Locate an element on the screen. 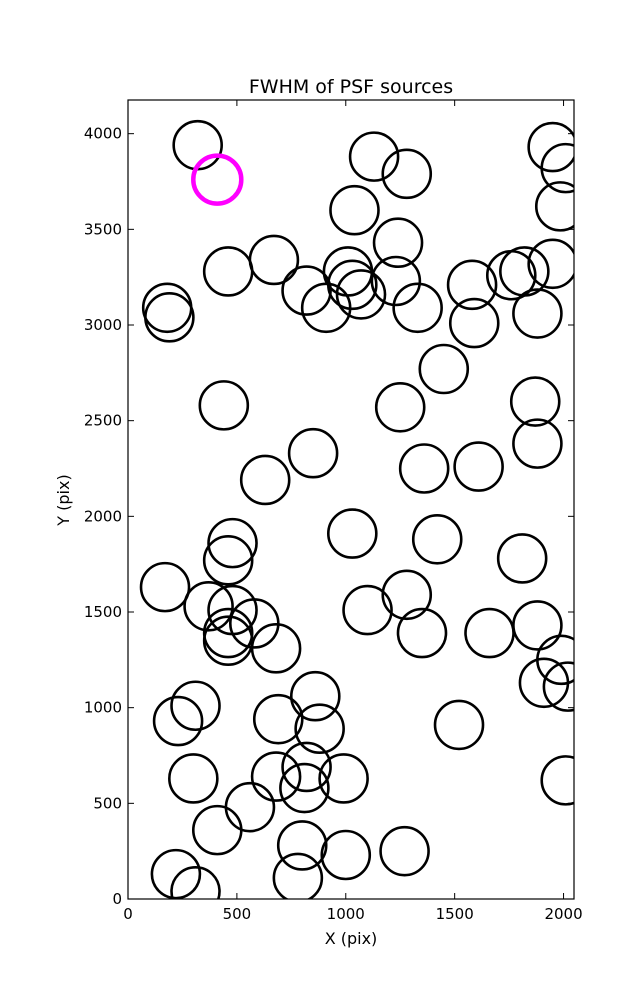  y-tick-label: 3500 is located at coordinates (103, 229).